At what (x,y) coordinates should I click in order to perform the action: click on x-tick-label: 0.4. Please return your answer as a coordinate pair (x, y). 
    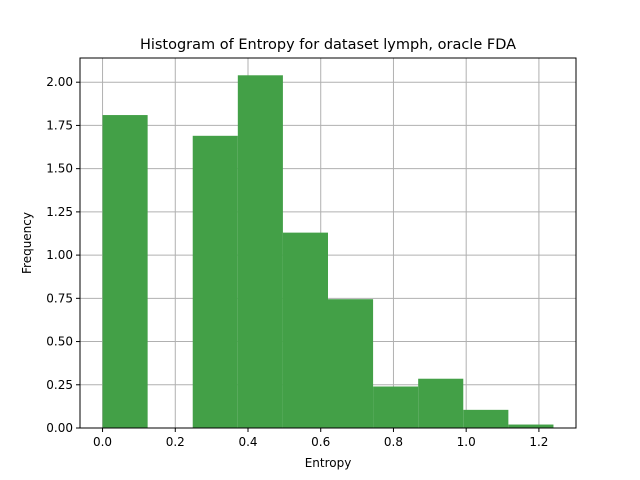
    Looking at the image, I should click on (247, 442).